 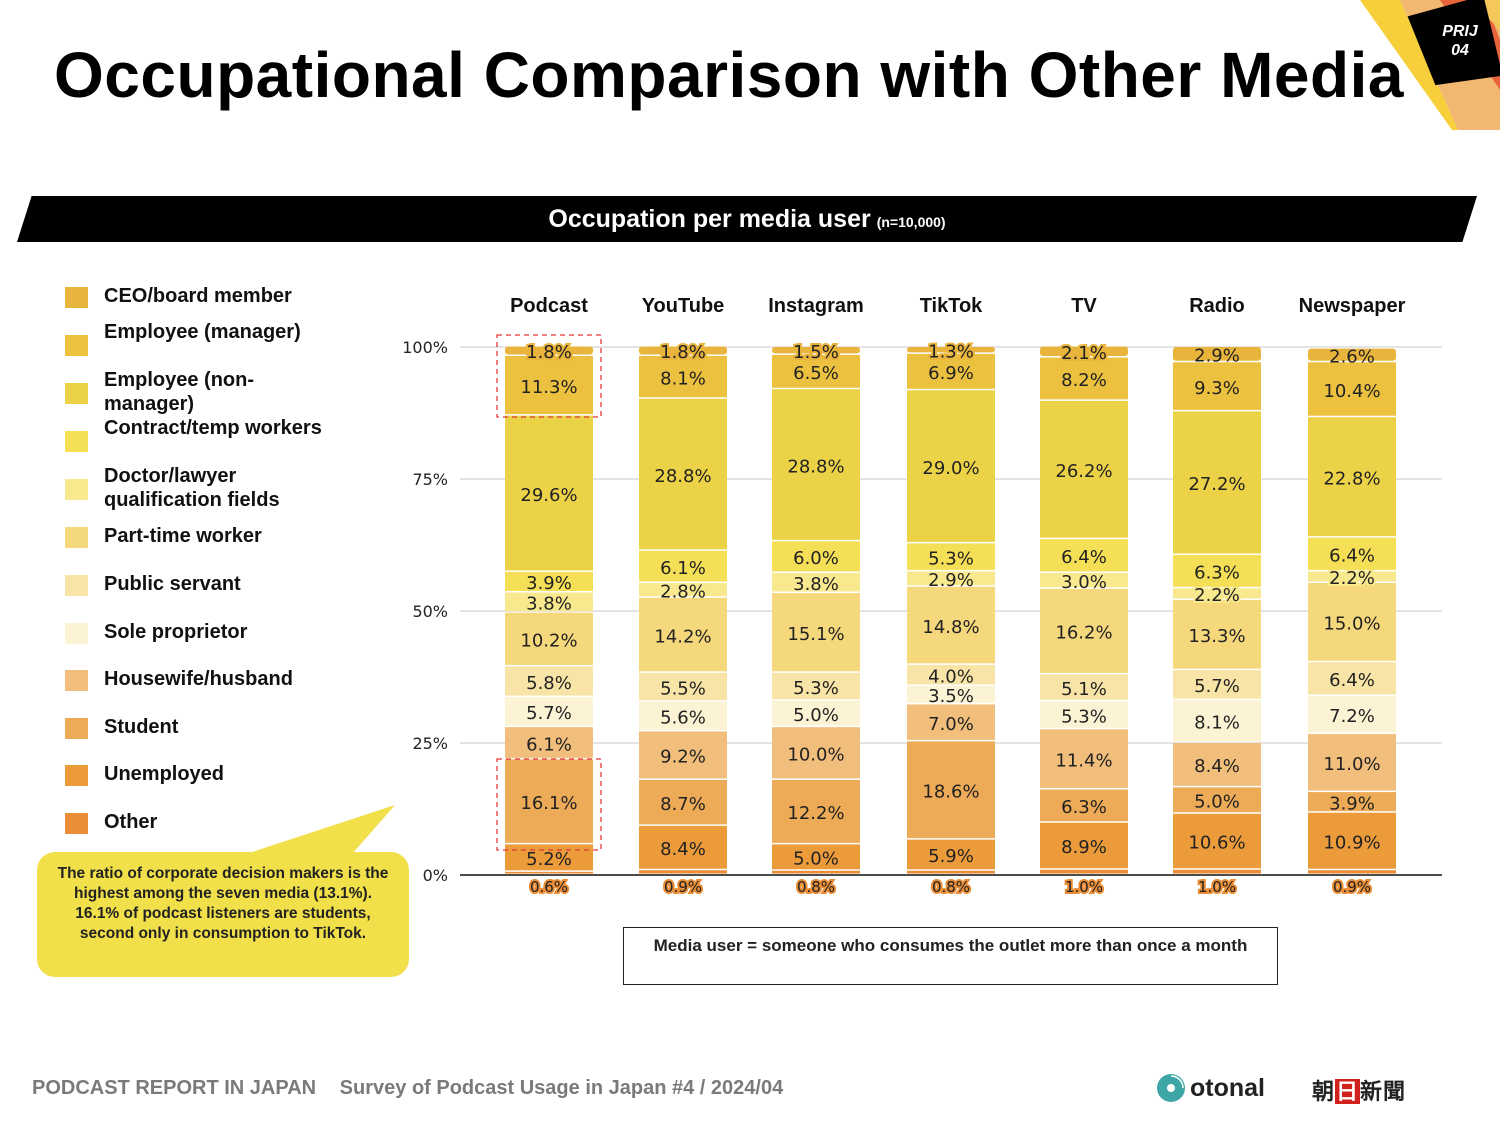 What do you see at coordinates (213, 428) in the screenshot?
I see `legend-label: Contract/temp workers` at bounding box center [213, 428].